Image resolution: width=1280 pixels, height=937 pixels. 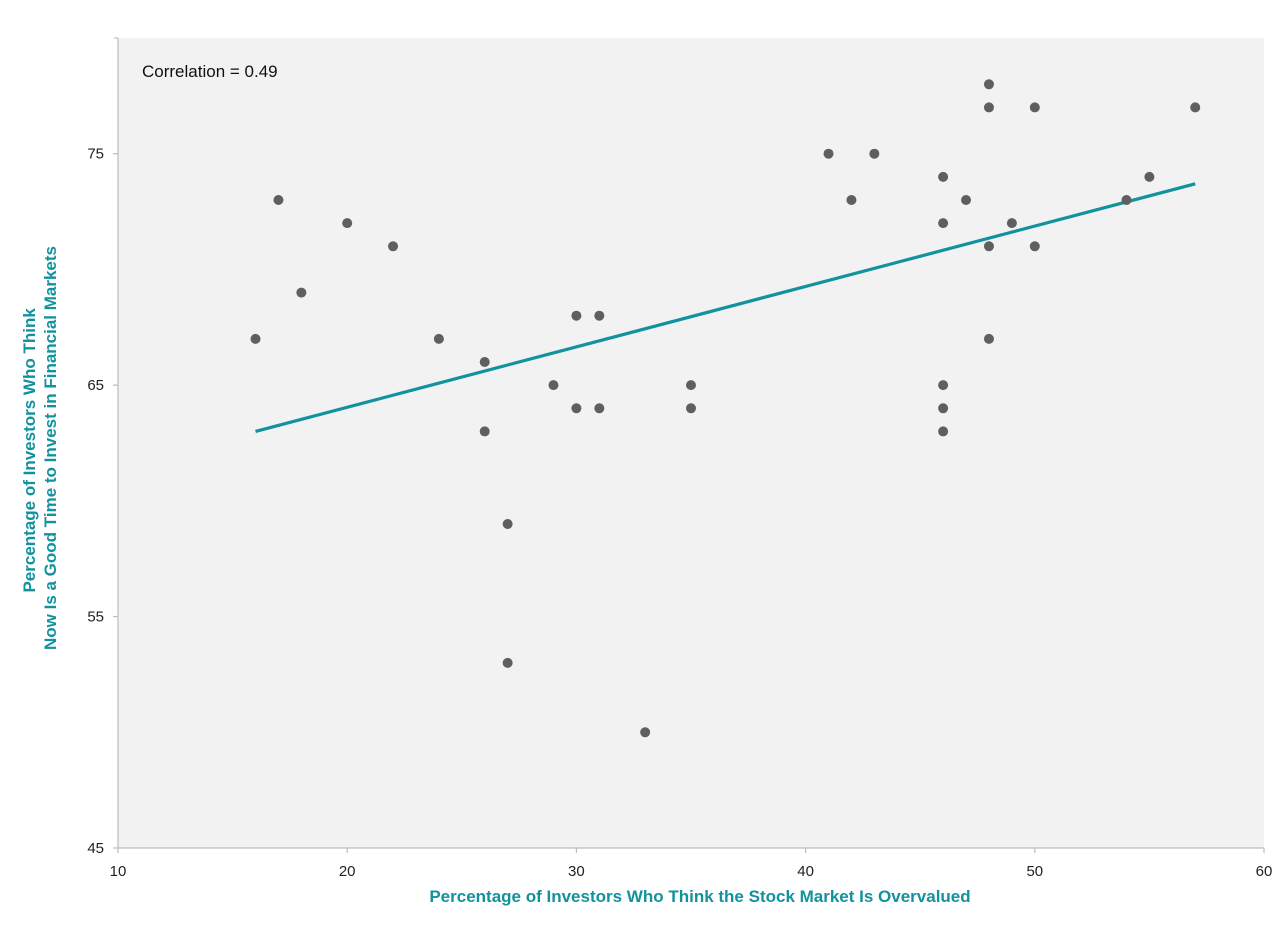 I want to click on x-tick-label: 30, so click(x=576, y=871).